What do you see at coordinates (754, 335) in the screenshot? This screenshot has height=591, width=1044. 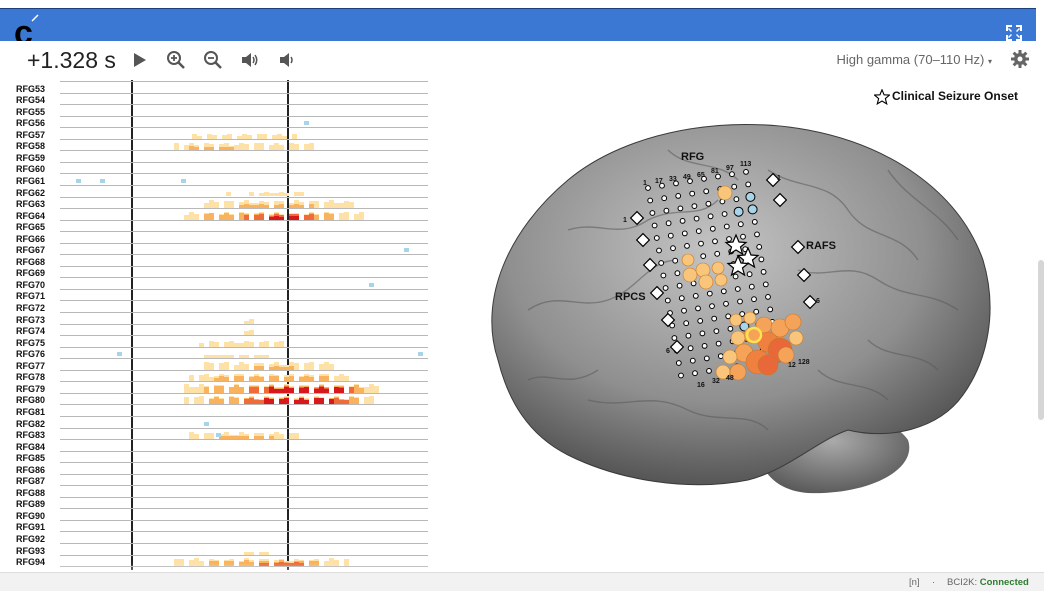 I see `highlight-ring` at bounding box center [754, 335].